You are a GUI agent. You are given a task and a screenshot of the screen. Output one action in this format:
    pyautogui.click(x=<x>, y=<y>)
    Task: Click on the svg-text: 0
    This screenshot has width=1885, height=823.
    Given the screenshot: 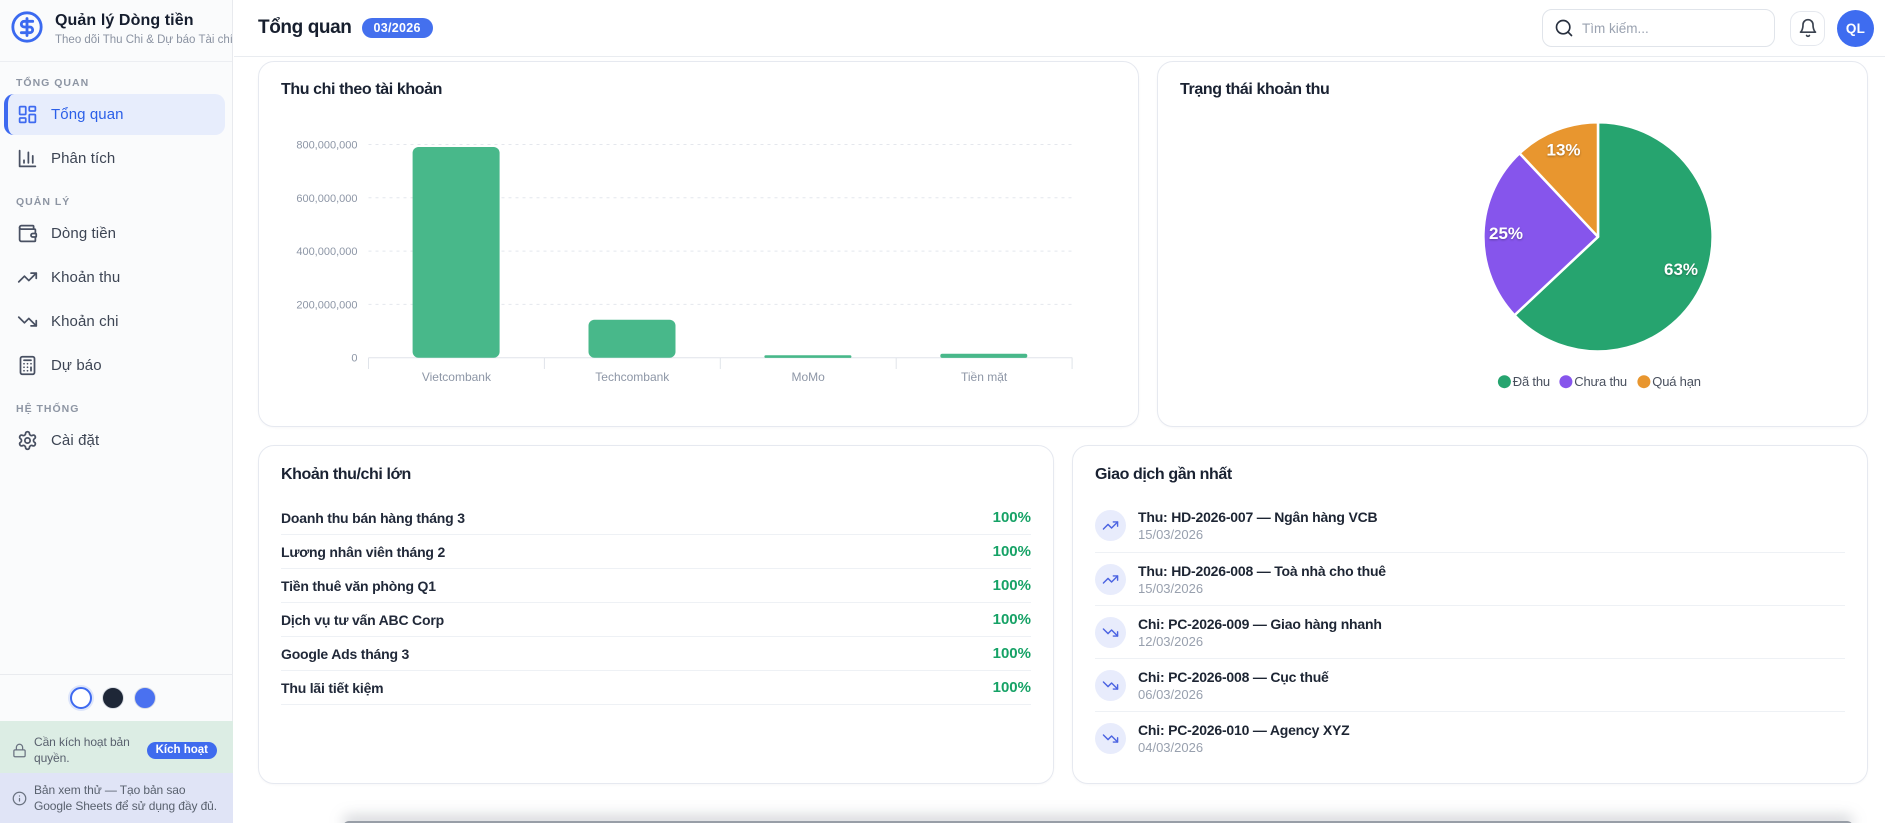 What is the action you would take?
    pyautogui.click(x=354, y=359)
    